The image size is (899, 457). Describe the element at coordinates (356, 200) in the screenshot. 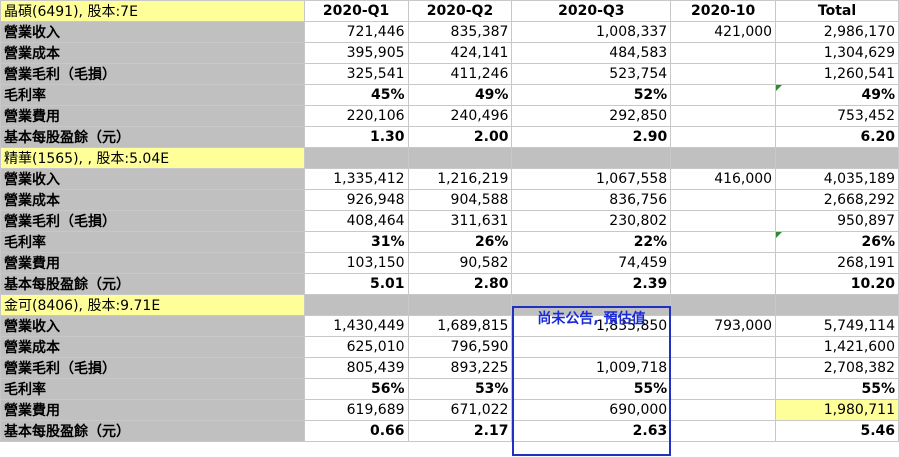

I see `value-cell: 926,948` at that location.